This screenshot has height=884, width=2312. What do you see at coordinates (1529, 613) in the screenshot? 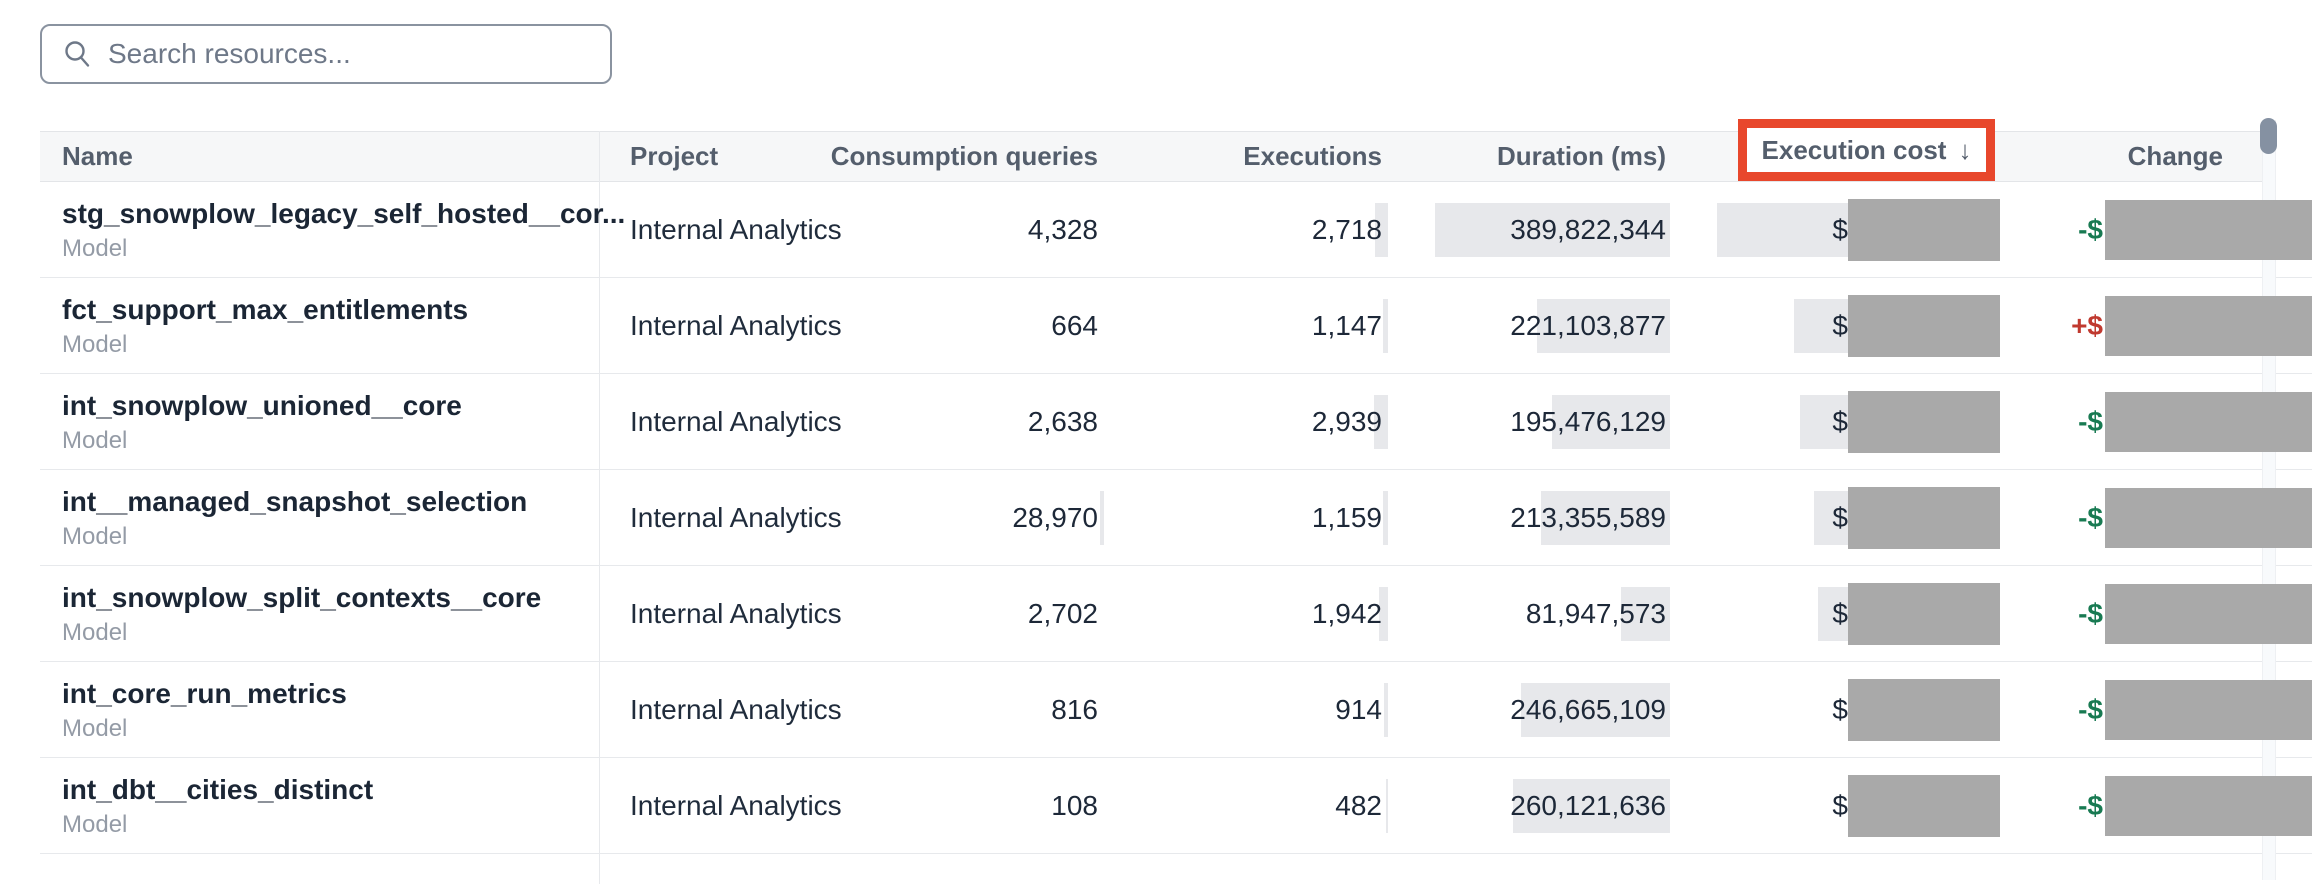
I see `duration-cell: 81,947,573` at bounding box center [1529, 613].